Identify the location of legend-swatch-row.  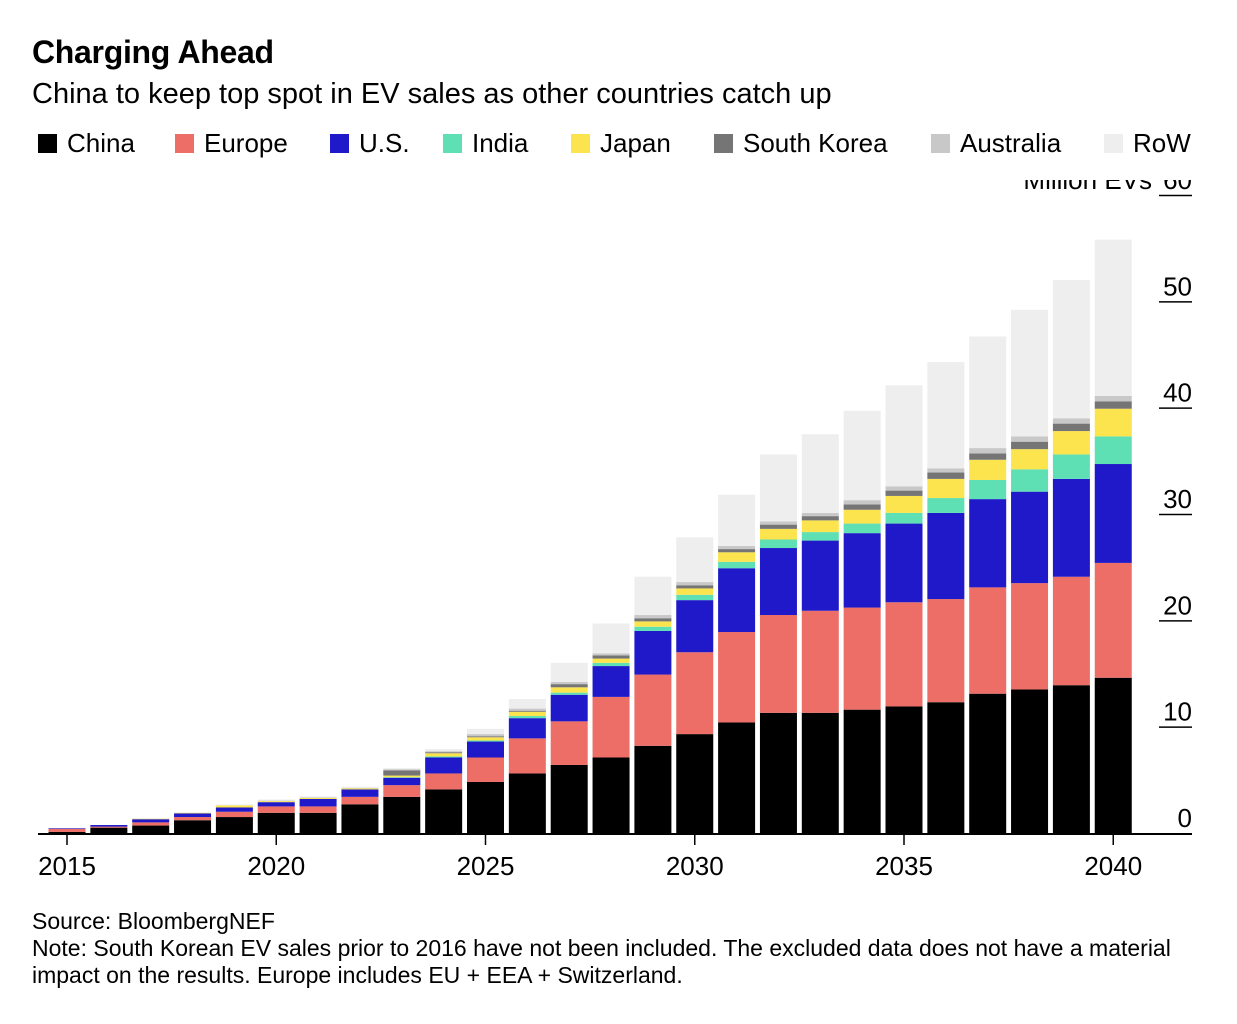
(1113, 143).